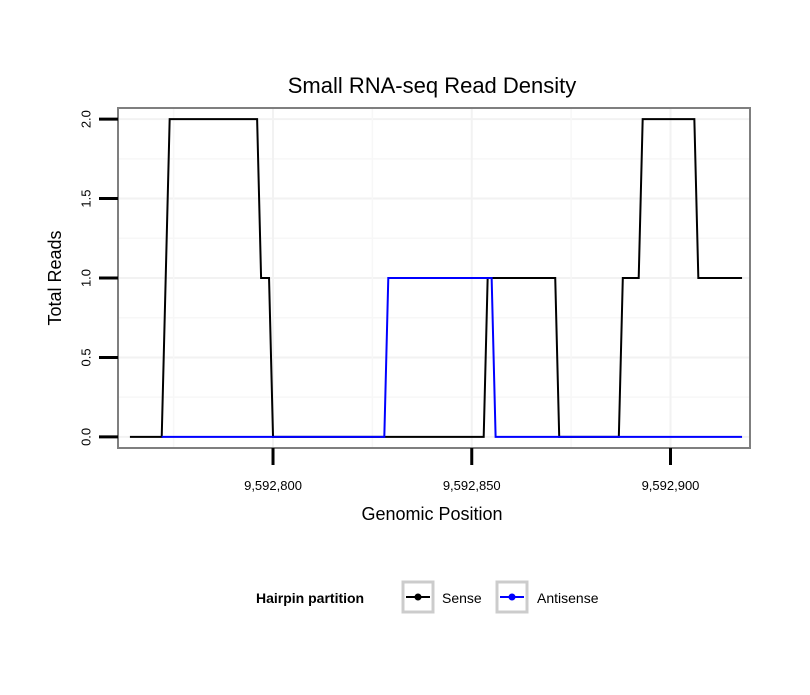 This screenshot has height=695, width=810. Describe the element at coordinates (85, 119) in the screenshot. I see `y-tick-label: 2.0` at that location.